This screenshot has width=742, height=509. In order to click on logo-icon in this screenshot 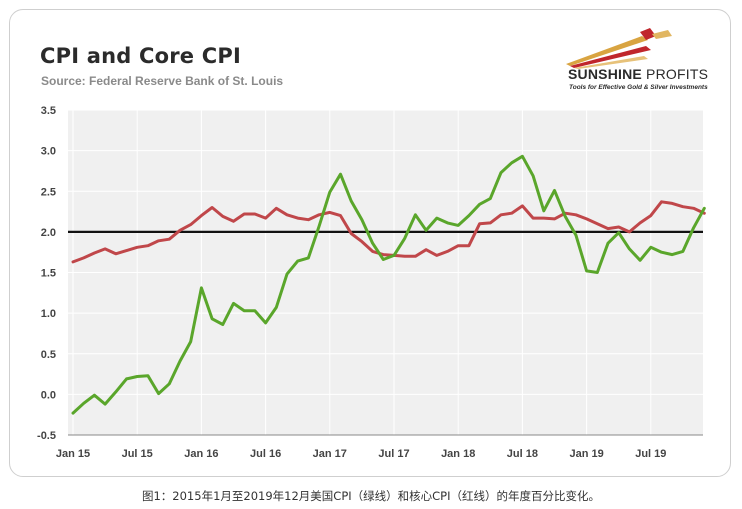, I will do `click(619, 48)`.